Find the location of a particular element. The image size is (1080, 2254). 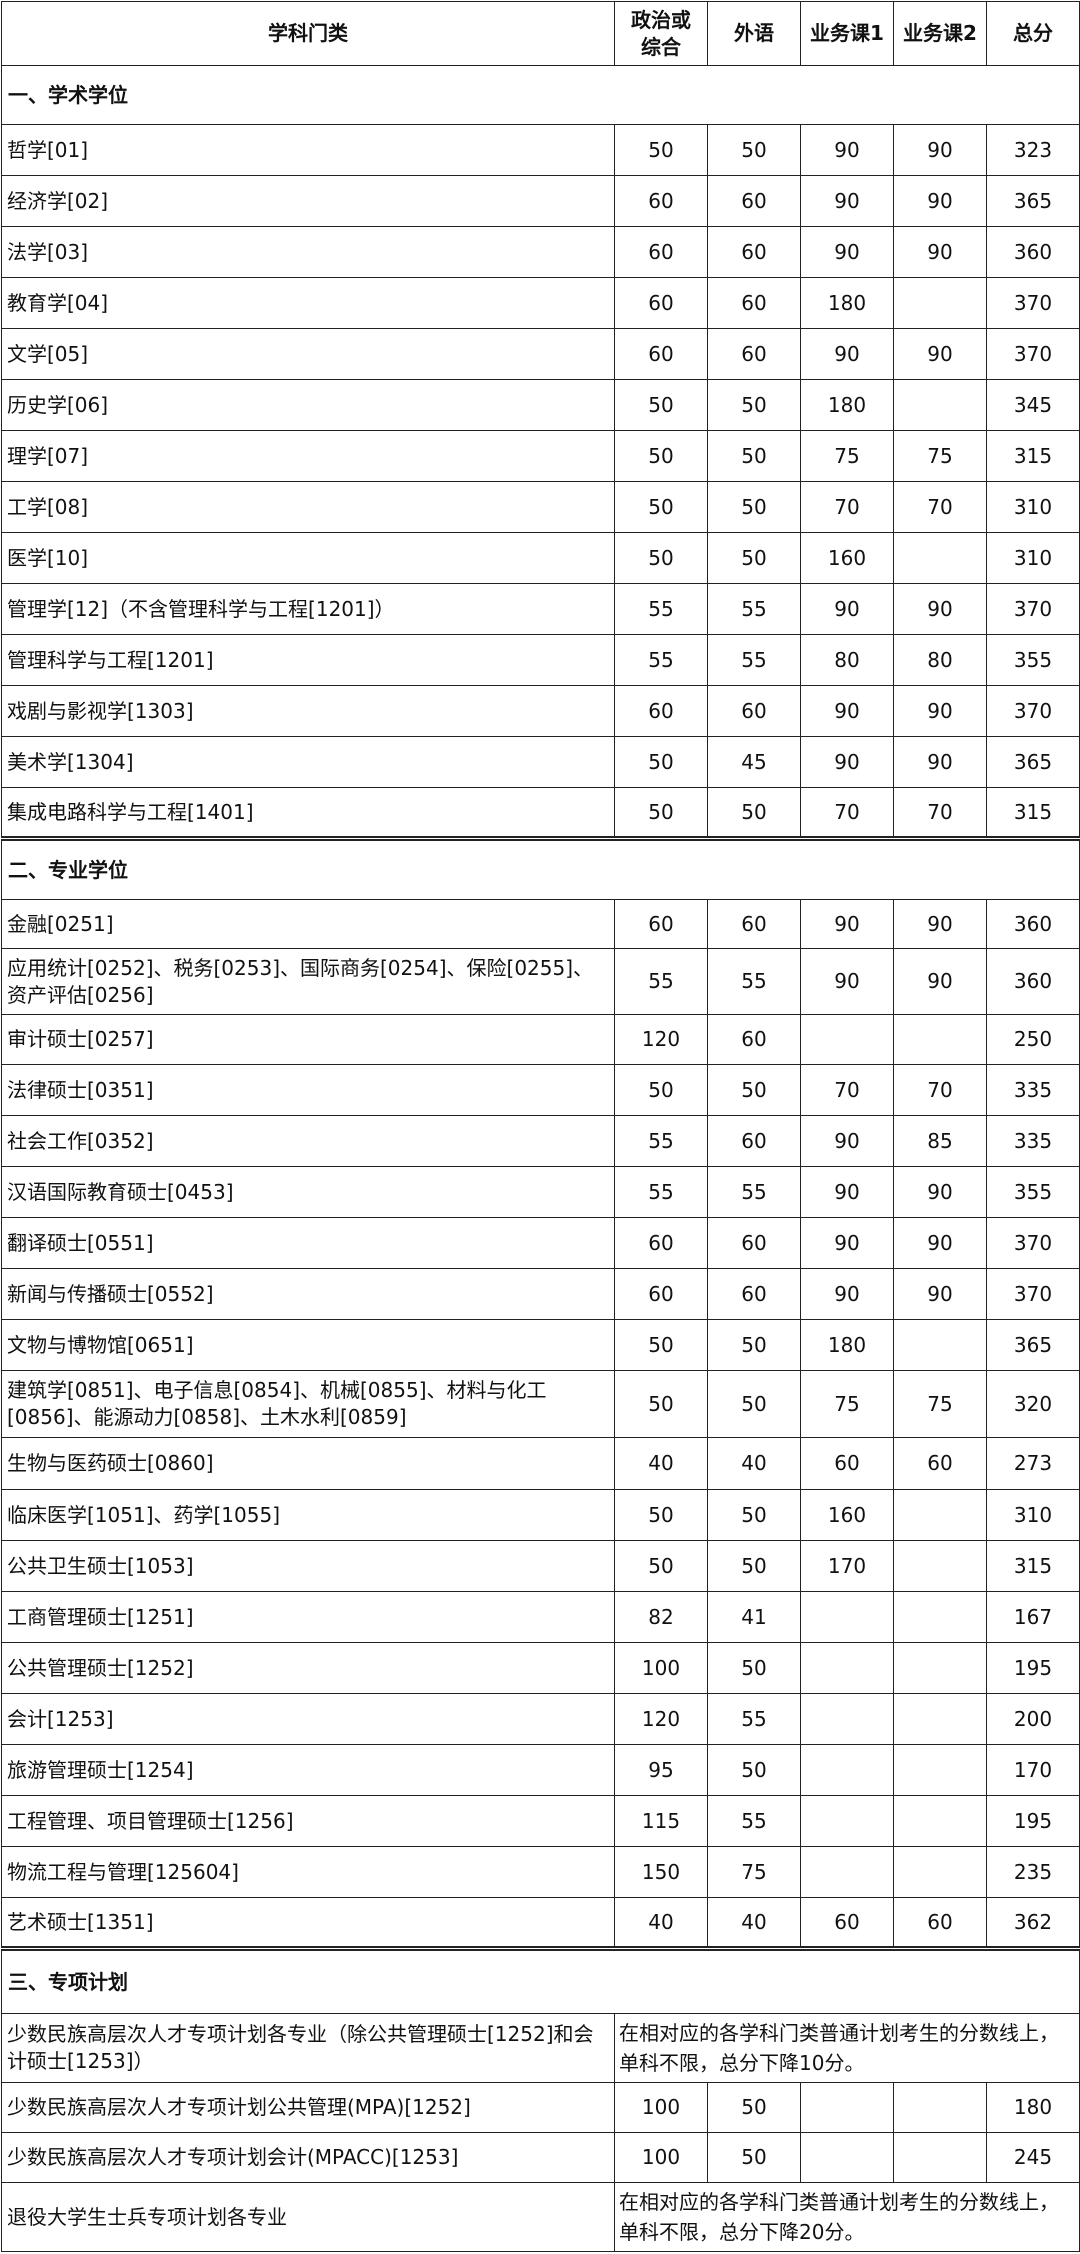

subject-name: 文物与博物馆[0651] is located at coordinates (308, 1345).